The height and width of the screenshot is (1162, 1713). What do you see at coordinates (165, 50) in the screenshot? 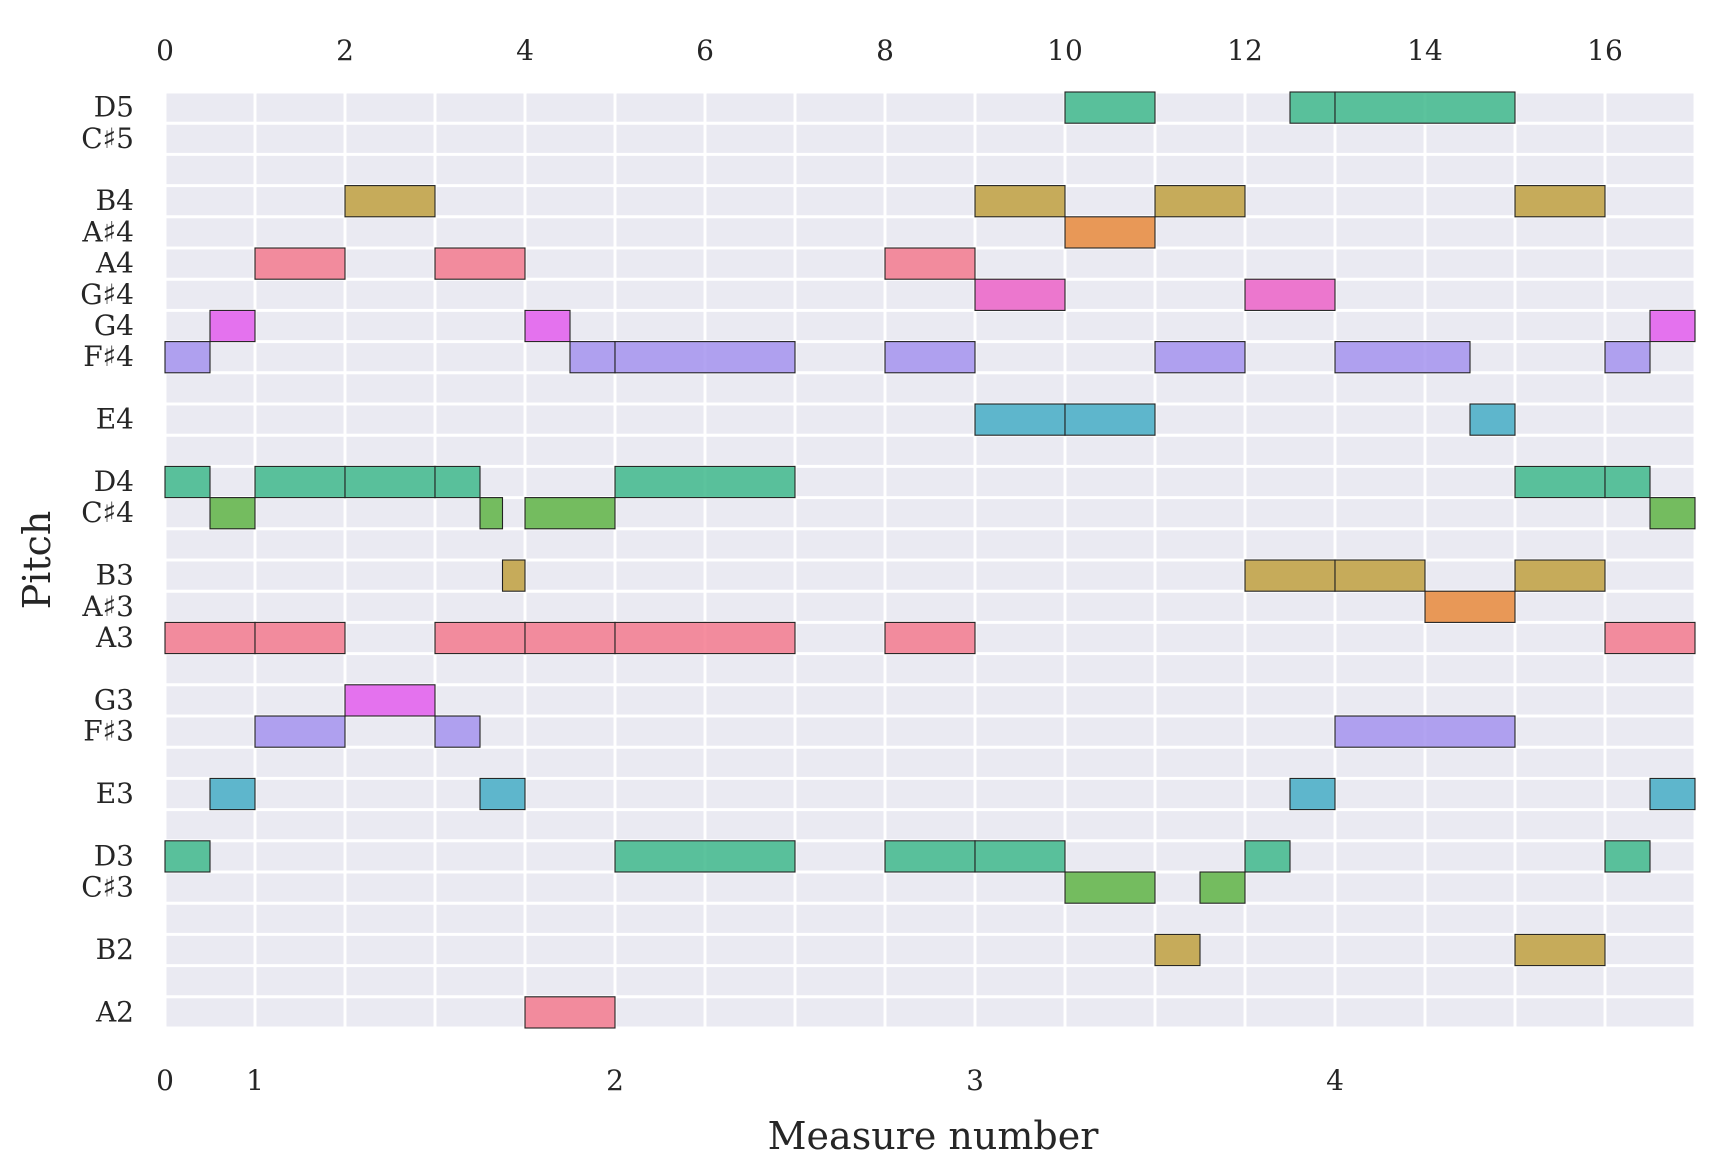
I see `top-tick-label: 0` at bounding box center [165, 50].